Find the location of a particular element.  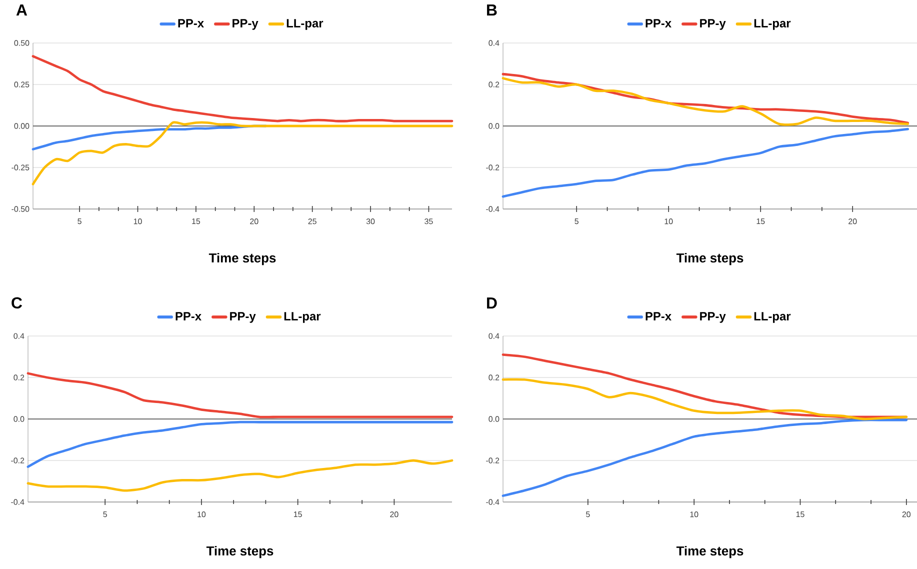

chart-title: A is located at coordinates (22, 10).